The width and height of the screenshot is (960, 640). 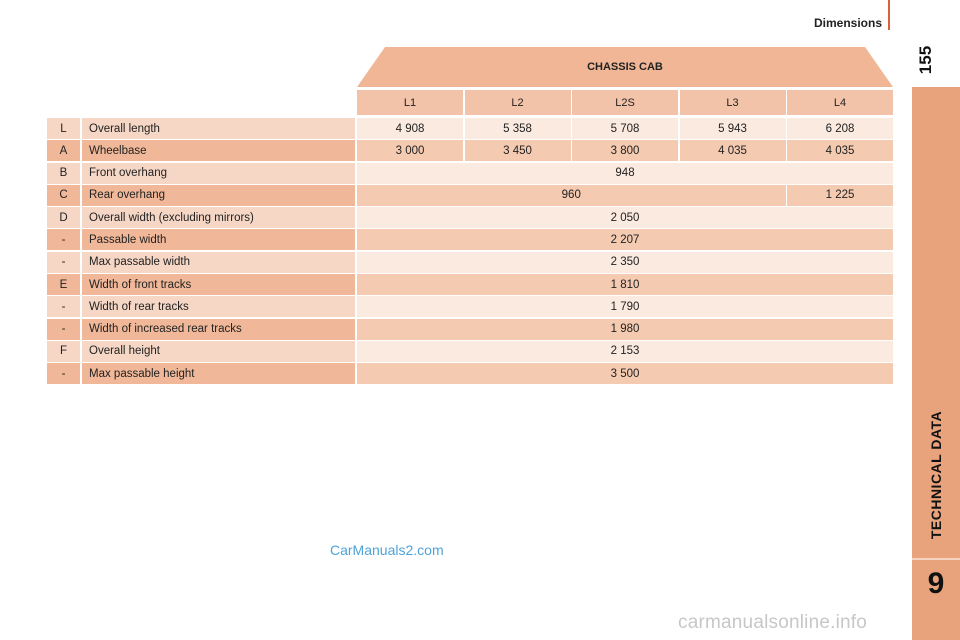 I want to click on table-row: C Rear overhang 960 1 225, so click(x=470, y=195).